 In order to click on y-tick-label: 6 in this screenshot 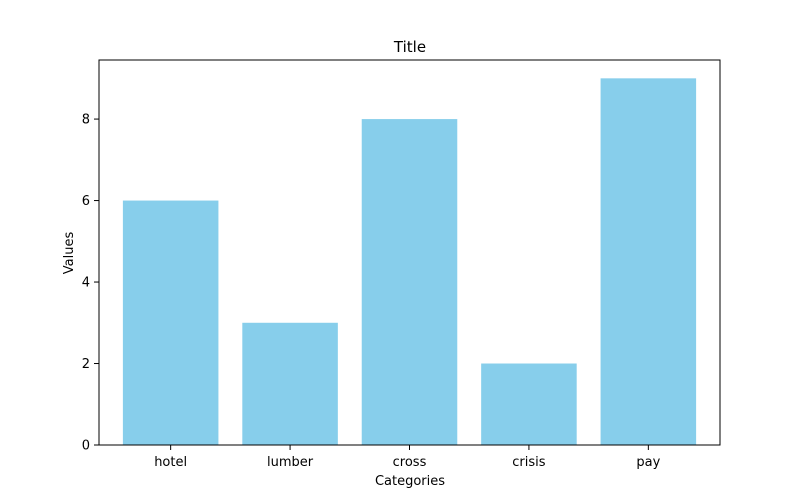, I will do `click(86, 201)`.